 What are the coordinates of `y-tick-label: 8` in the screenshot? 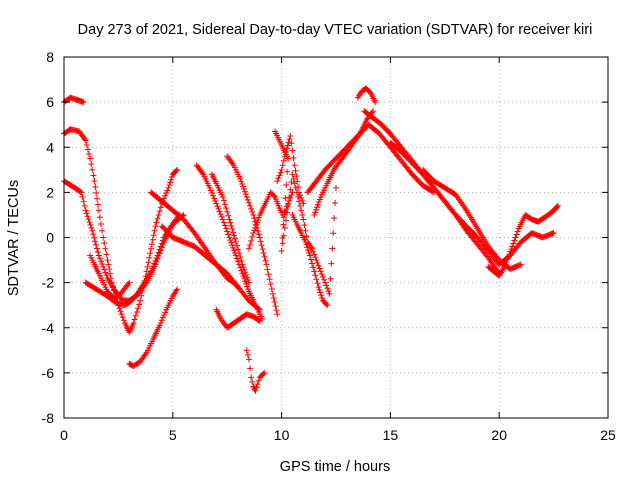 It's located at (50, 57).